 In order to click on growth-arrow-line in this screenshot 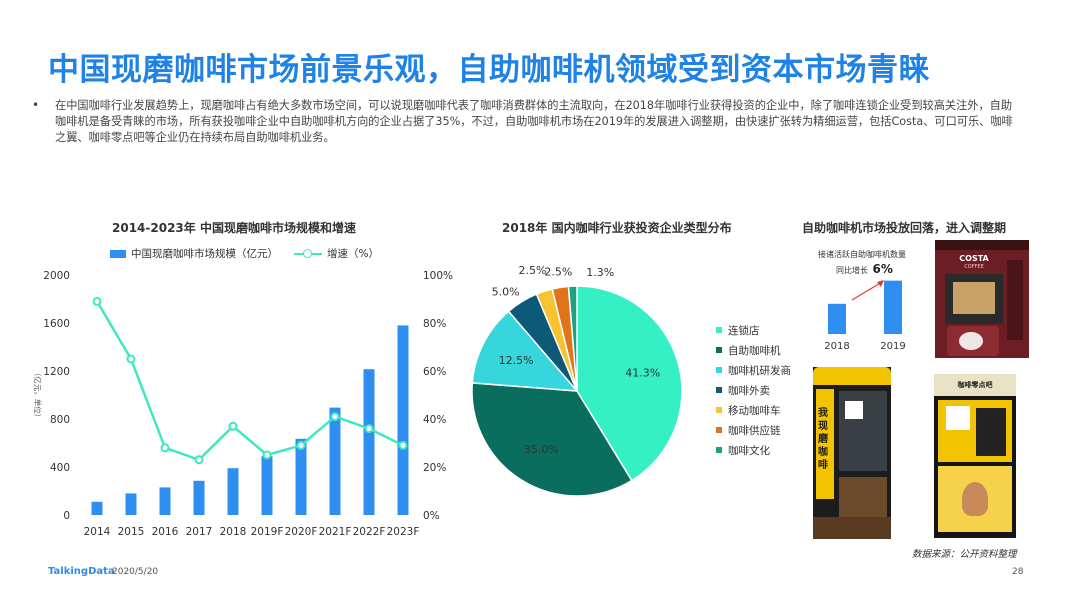, I will do `click(867, 291)`.